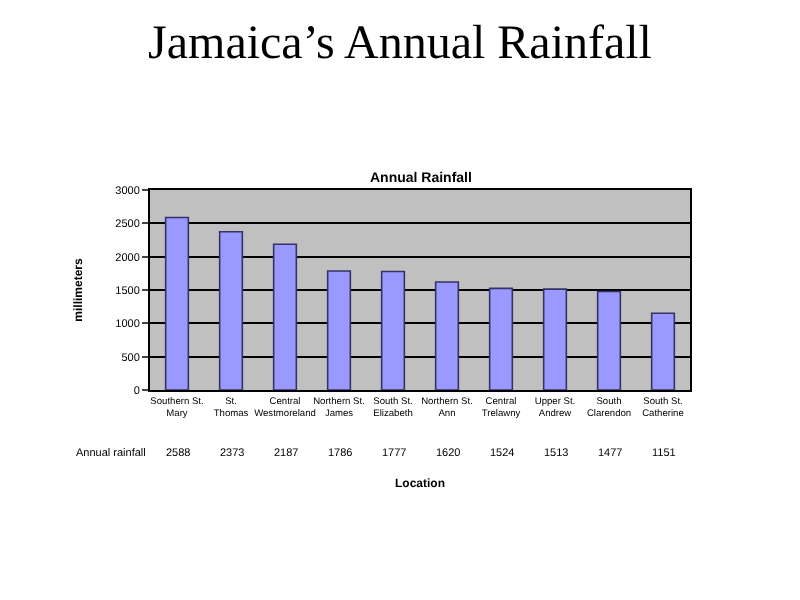 Image resolution: width=800 pixels, height=600 pixels. What do you see at coordinates (400, 43) in the screenshot?
I see `chart-title: Jamaica’s Annual Rainfall` at bounding box center [400, 43].